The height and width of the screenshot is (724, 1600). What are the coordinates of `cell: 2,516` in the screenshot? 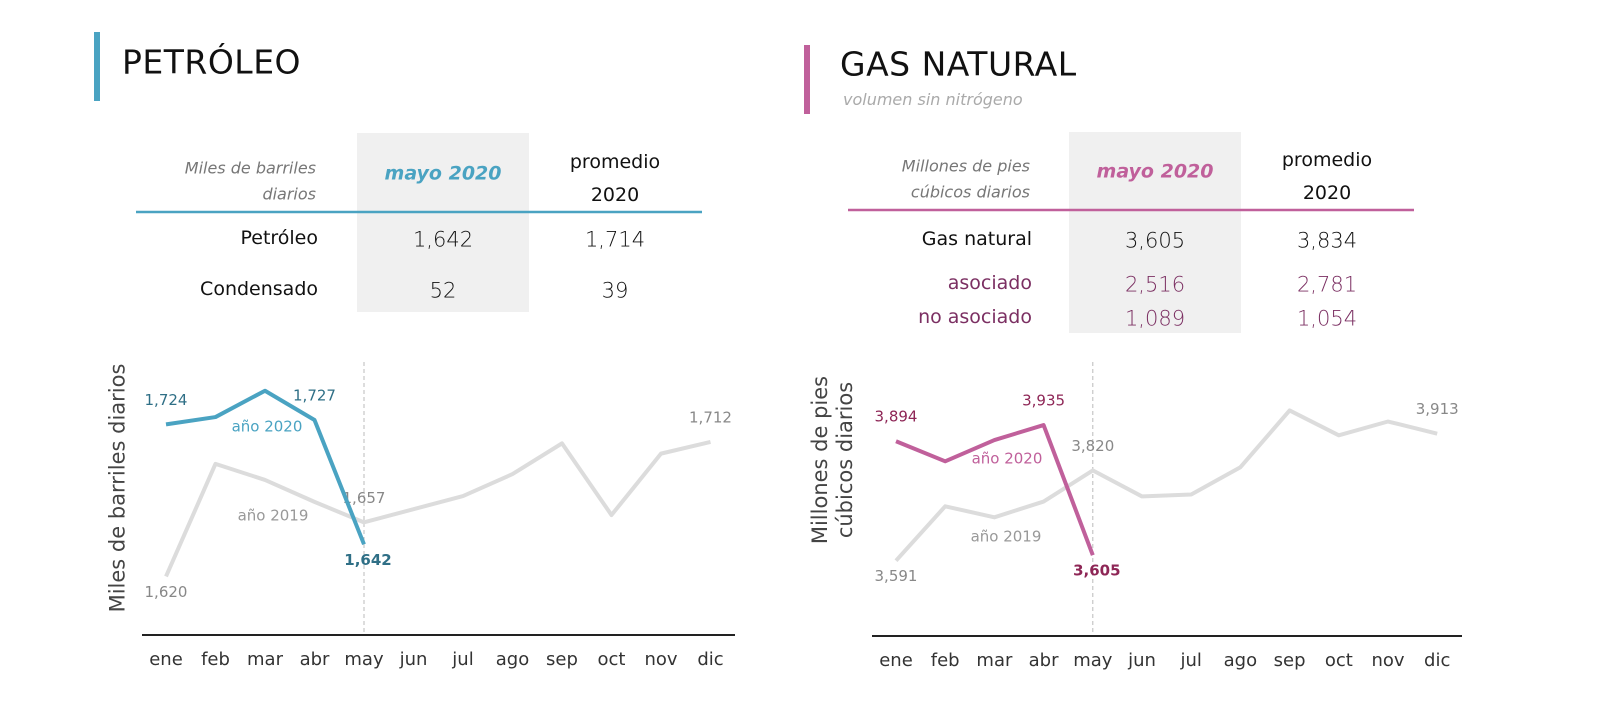 It's located at (1155, 284).